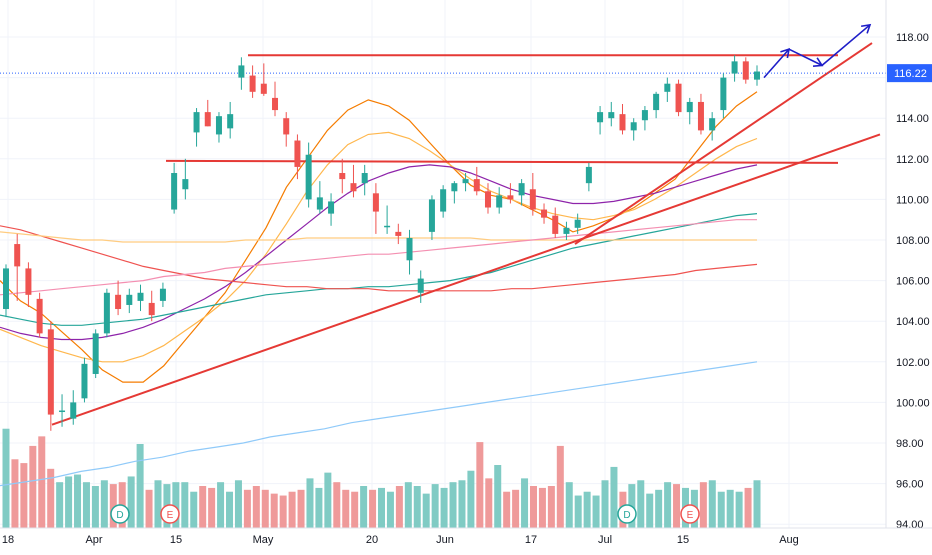 Image resolution: width=932 pixels, height=555 pixels. What do you see at coordinates (910, 444) in the screenshot?
I see `price-axis-label: 98.00` at bounding box center [910, 444].